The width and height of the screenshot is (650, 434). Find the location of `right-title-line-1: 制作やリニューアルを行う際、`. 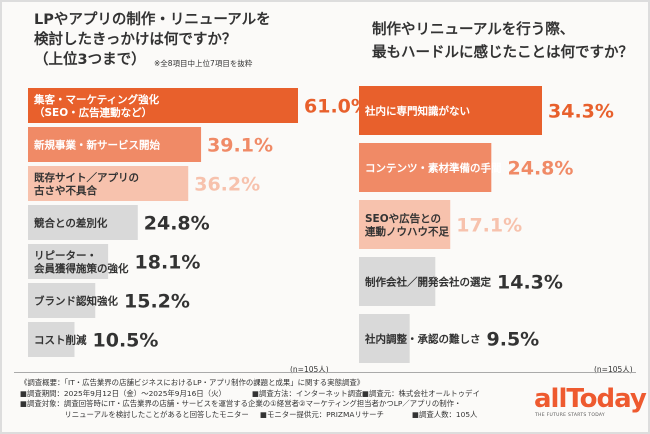

right-title-line-1: 制作やリニューアルを行う際、 is located at coordinates (473, 30).